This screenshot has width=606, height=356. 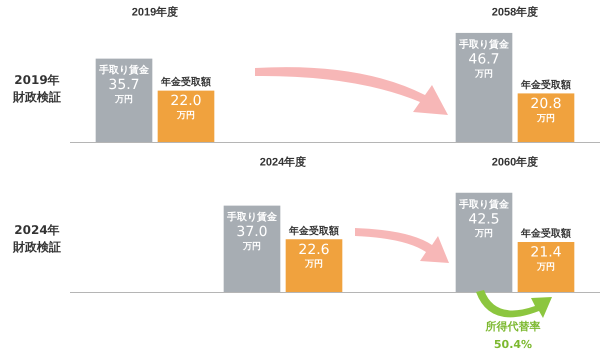 What do you see at coordinates (515, 162) in the screenshot?
I see `x-tick-label: 2060年度` at bounding box center [515, 162].